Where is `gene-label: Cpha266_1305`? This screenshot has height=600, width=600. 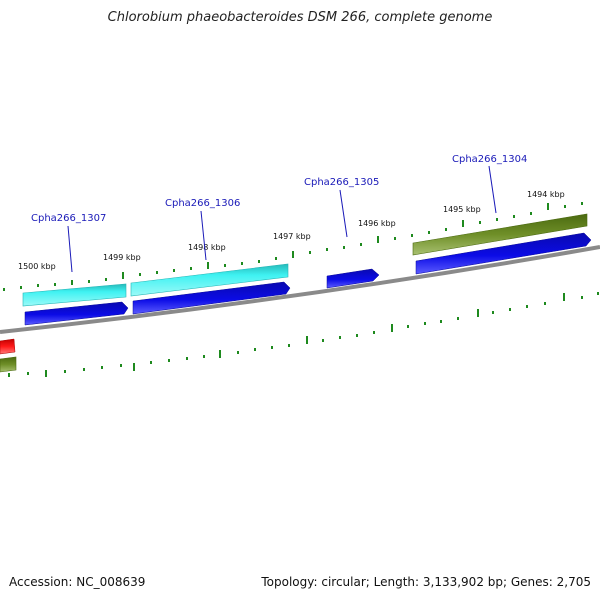 gene-label: Cpha266_1305 is located at coordinates (341, 182).